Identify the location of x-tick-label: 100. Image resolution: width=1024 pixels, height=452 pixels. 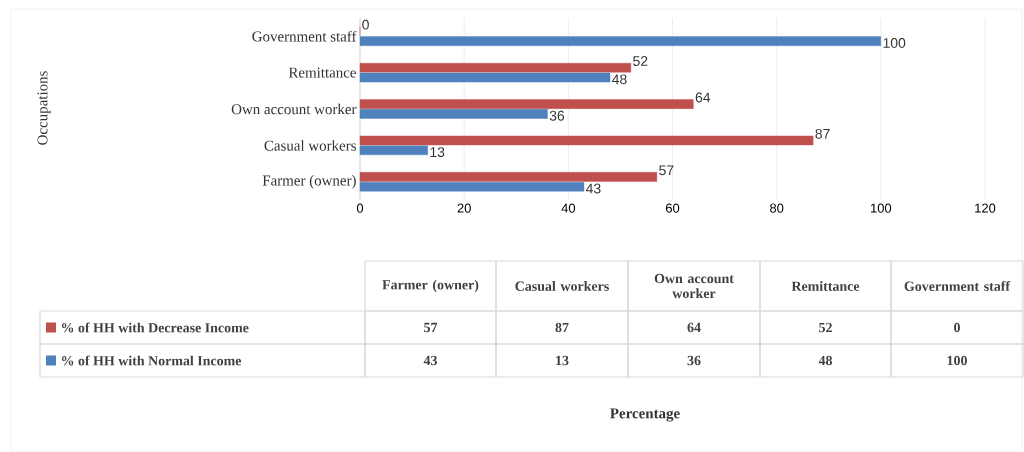
(881, 208).